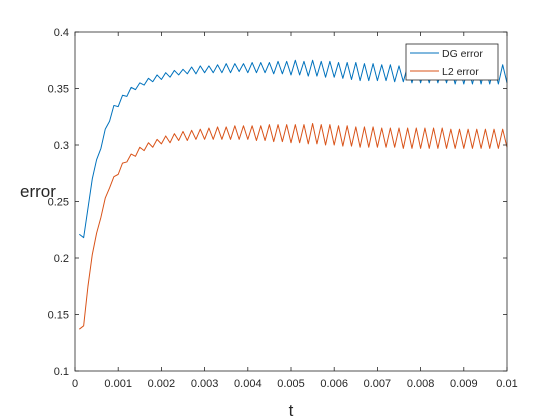 The image size is (560, 420). Describe the element at coordinates (61, 259) in the screenshot. I see `y-tick-label: 0.2` at that location.